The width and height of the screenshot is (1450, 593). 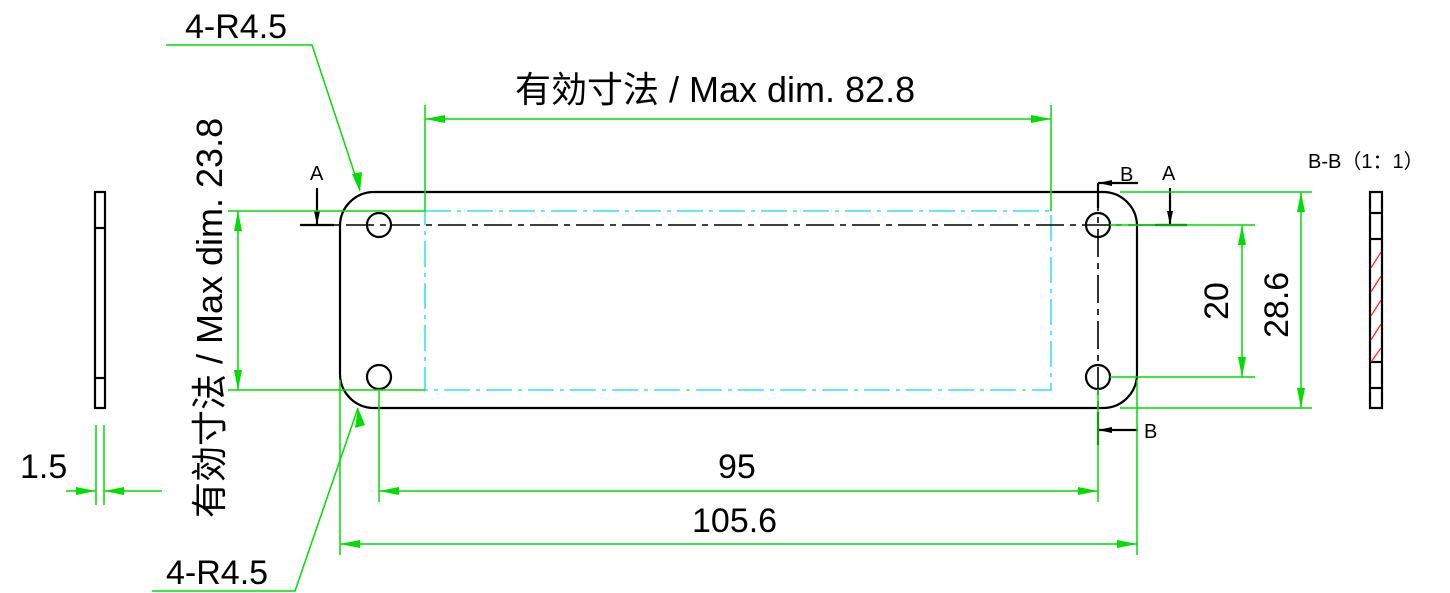 What do you see at coordinates (91, 465) in the screenshot?
I see `thickness-dimension: 1.5` at bounding box center [91, 465].